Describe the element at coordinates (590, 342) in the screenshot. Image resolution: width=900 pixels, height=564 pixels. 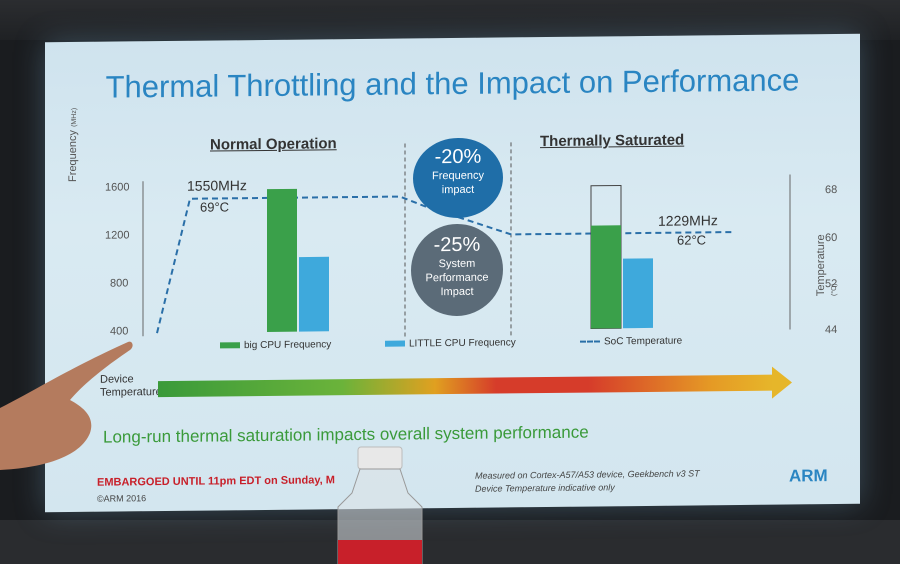
I see `legend-soc-swatch` at that location.